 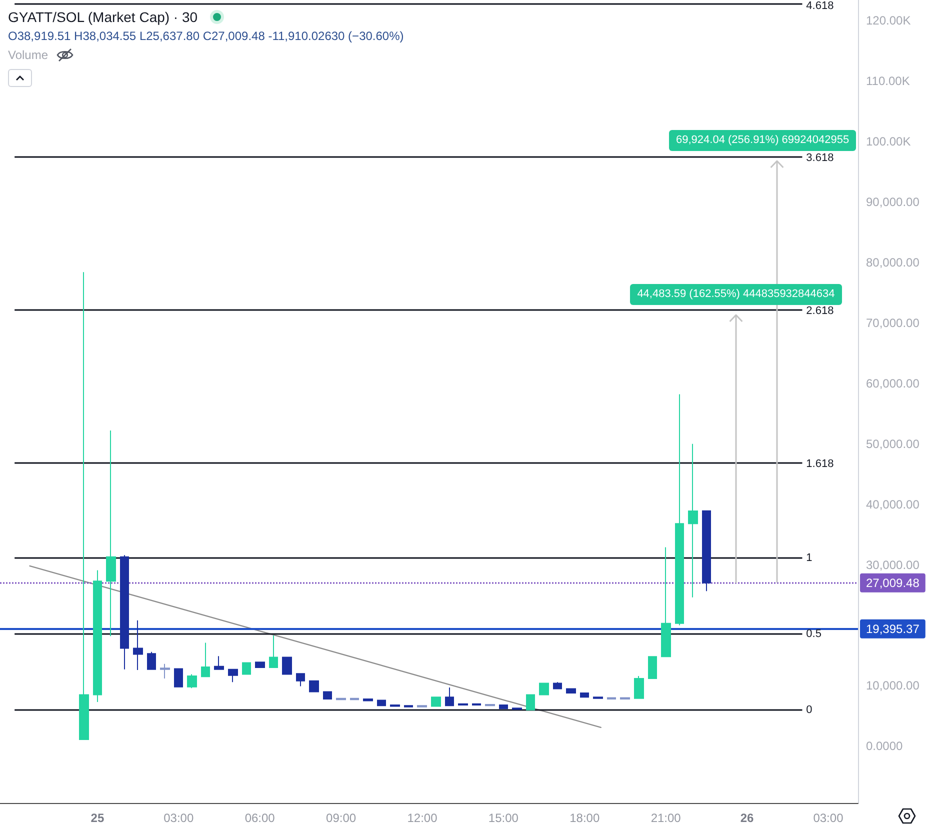 What do you see at coordinates (103, 17) in the screenshot?
I see `text: GYATT/SOL (Market Cap) · 30` at bounding box center [103, 17].